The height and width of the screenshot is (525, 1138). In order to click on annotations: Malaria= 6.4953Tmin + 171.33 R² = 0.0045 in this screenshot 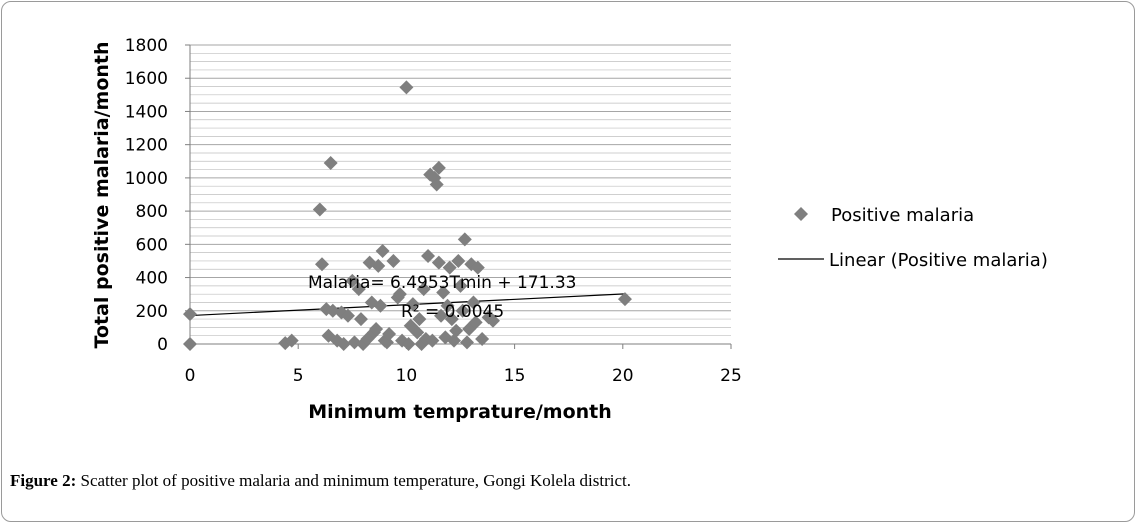, I will do `click(442, 297)`.